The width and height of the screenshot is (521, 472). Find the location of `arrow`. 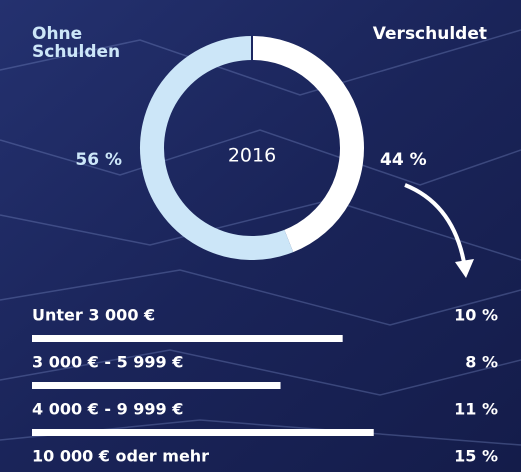

arrow is located at coordinates (435, 226).